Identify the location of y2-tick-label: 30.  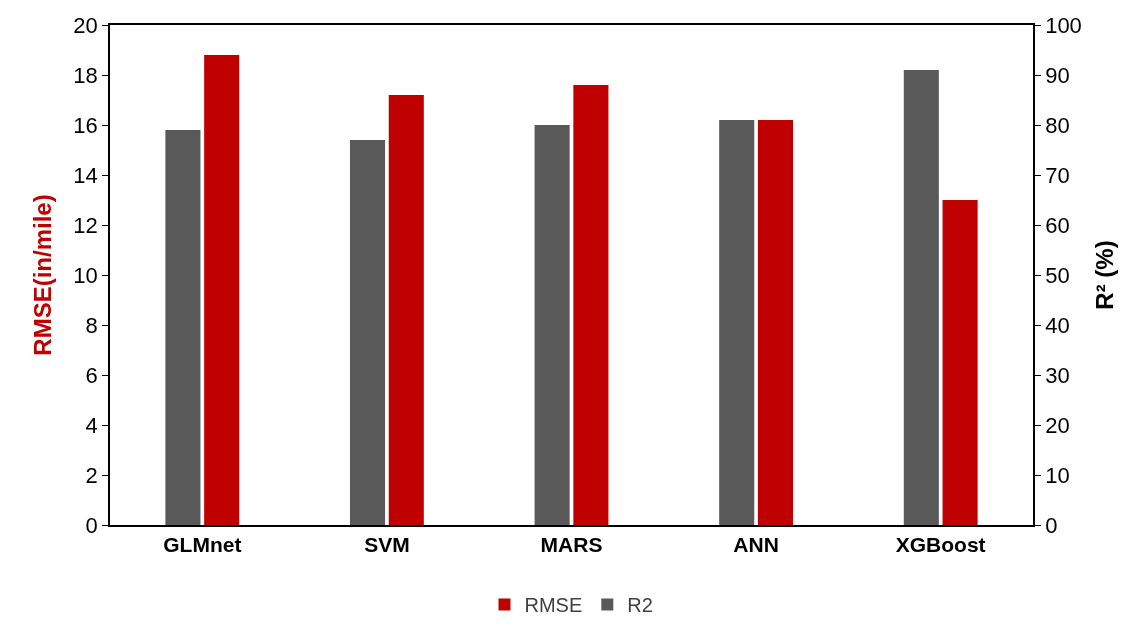
(1057, 375).